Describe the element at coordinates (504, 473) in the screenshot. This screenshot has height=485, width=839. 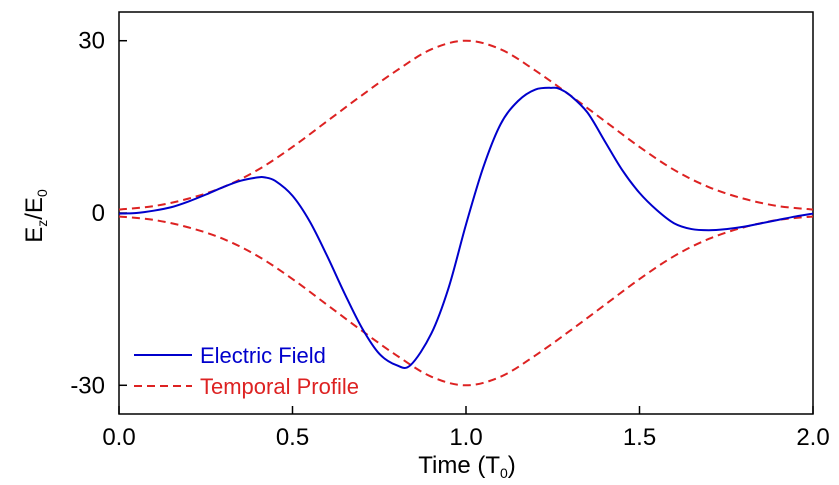
I see `x-axis-label-subscript: 0` at that location.